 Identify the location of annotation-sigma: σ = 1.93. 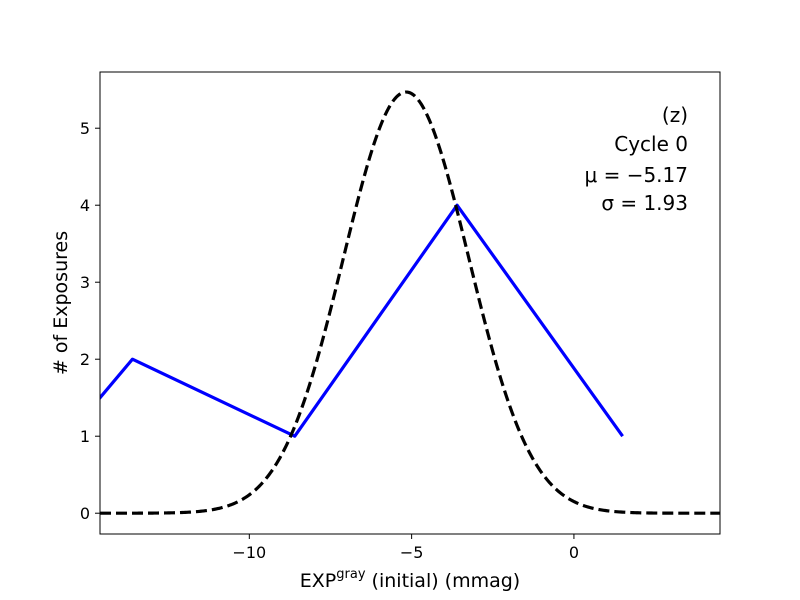
(644, 203).